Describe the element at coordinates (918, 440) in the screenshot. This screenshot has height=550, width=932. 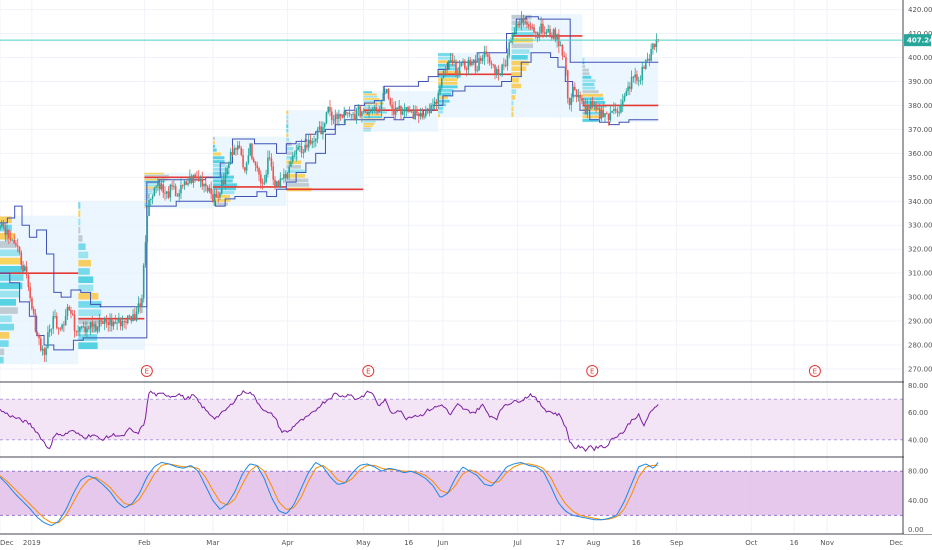
I see `rsi-tick-2: 40.00` at that location.